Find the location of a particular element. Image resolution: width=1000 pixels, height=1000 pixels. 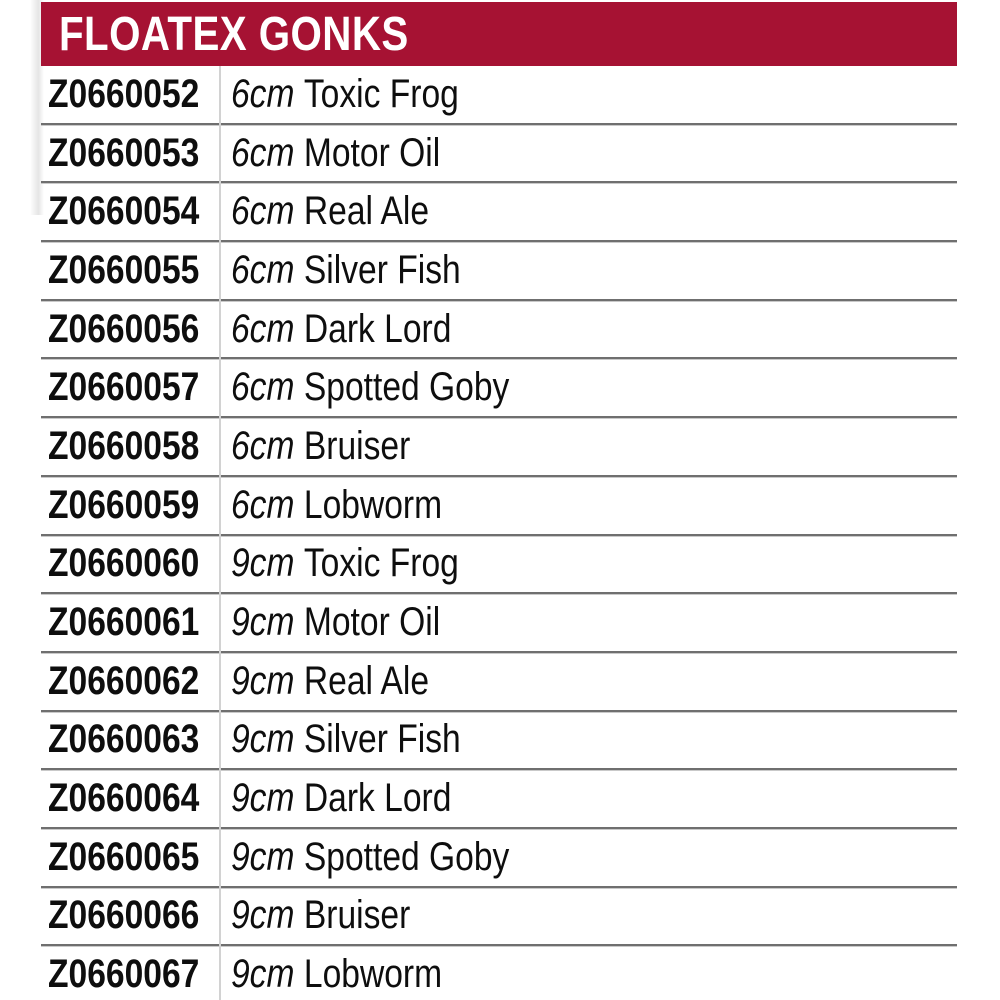

product-desc-cell: 9cm Bruiser is located at coordinates (588, 916).